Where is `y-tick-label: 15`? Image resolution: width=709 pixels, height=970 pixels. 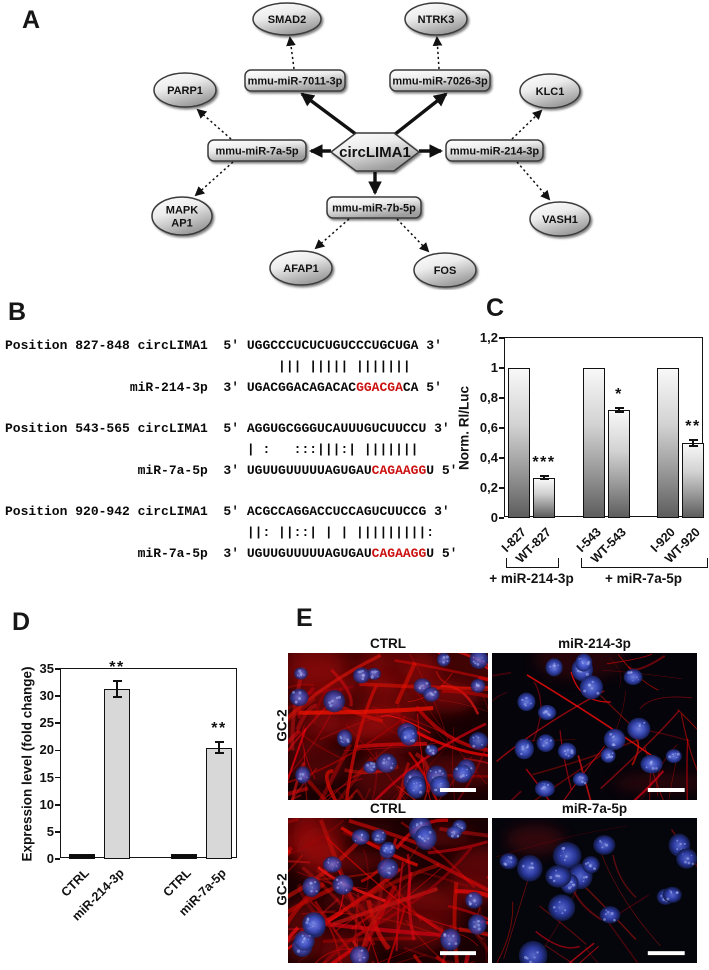
y-tick-label: 15 is located at coordinates (46, 777).